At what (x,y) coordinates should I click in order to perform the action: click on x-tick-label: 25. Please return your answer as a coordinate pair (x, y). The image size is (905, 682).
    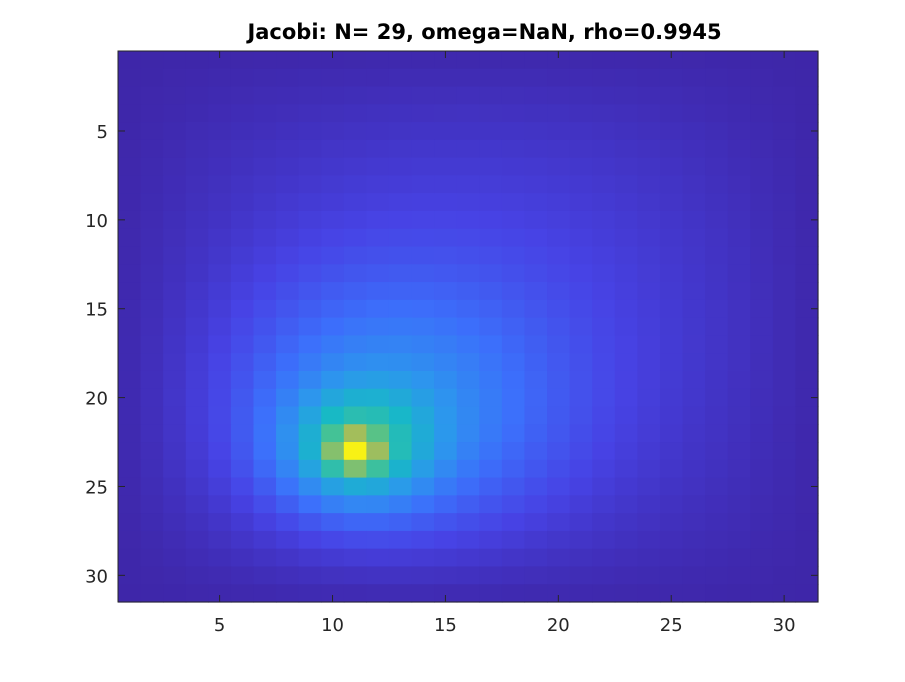
    Looking at the image, I should click on (671, 625).